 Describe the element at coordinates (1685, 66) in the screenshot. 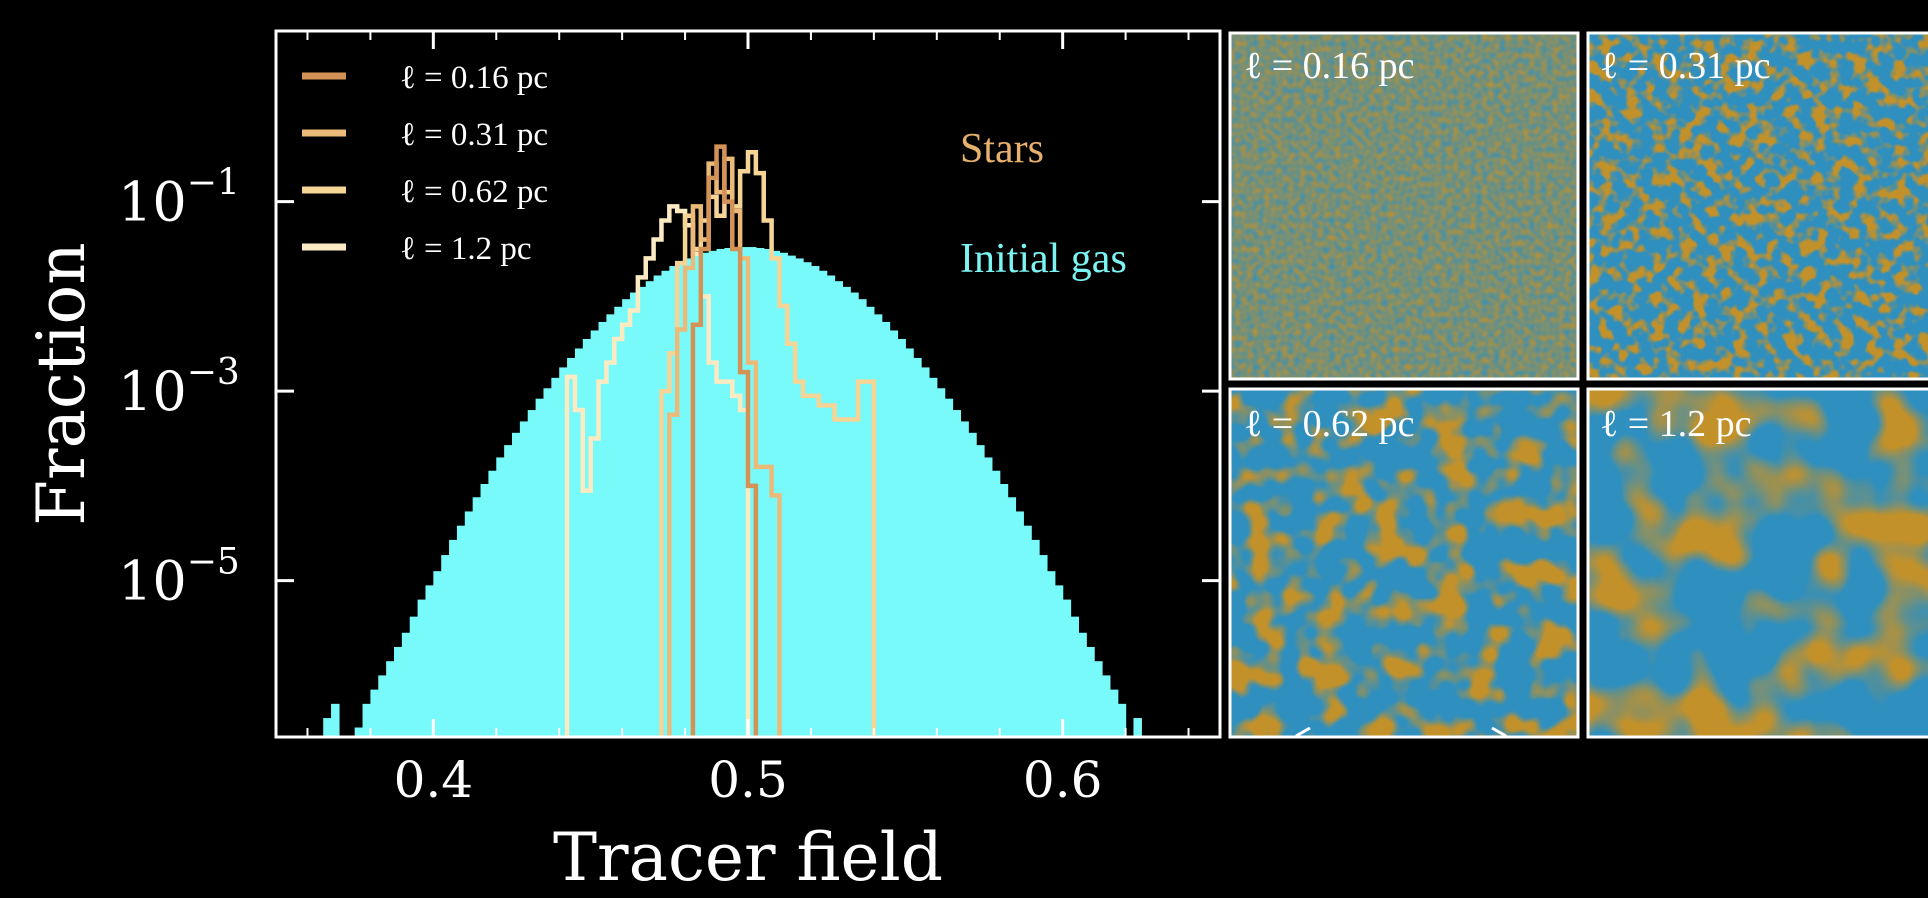

I see `panel-label-0-31pc: ℓ = 0.31 pc` at that location.